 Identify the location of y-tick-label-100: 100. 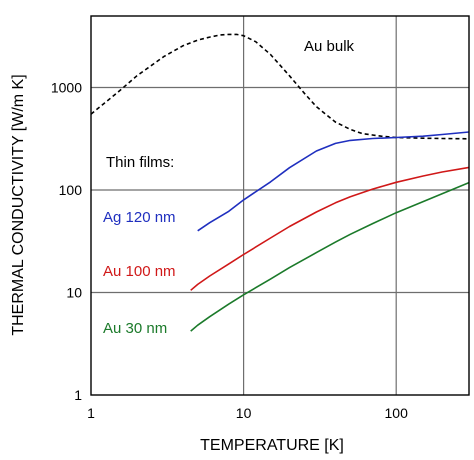
(71, 190).